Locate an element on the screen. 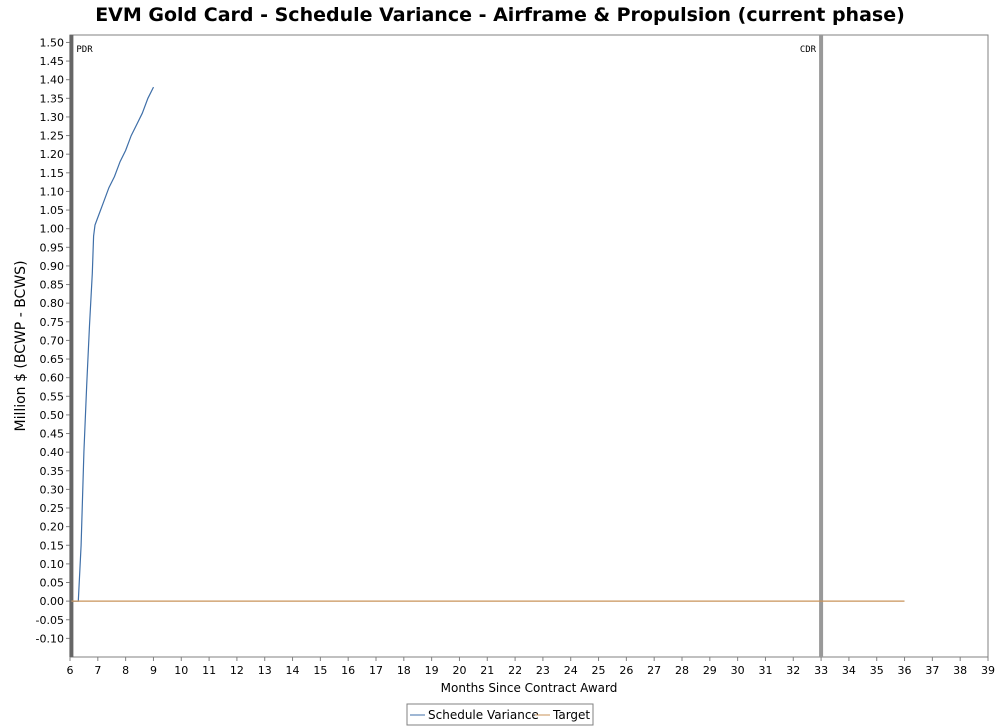 Image resolution: width=1000 pixels, height=727 pixels. x-tick-label: 38 is located at coordinates (960, 670).